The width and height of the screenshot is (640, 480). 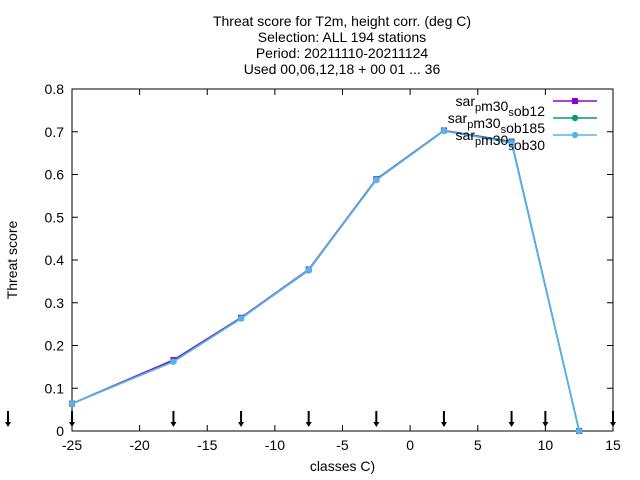 I want to click on class-markers, so click(x=310, y=419).